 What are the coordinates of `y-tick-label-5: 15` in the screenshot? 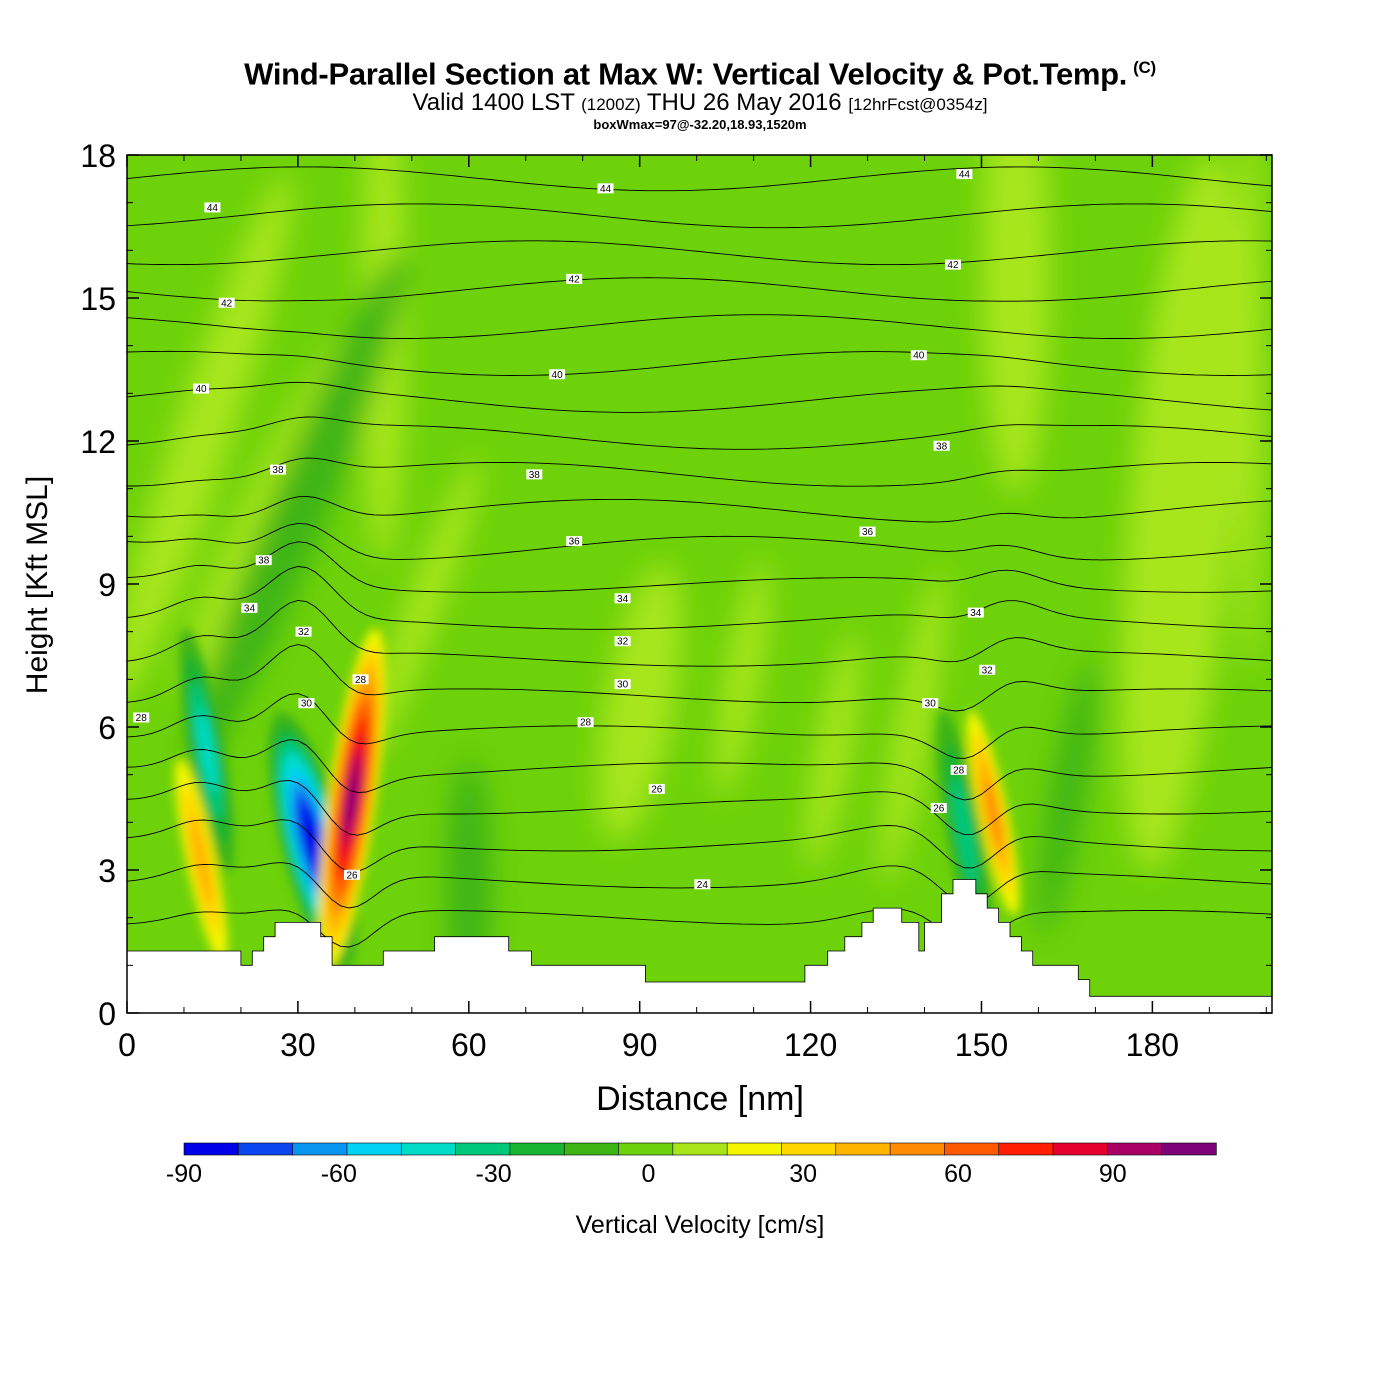 It's located at (98, 299).